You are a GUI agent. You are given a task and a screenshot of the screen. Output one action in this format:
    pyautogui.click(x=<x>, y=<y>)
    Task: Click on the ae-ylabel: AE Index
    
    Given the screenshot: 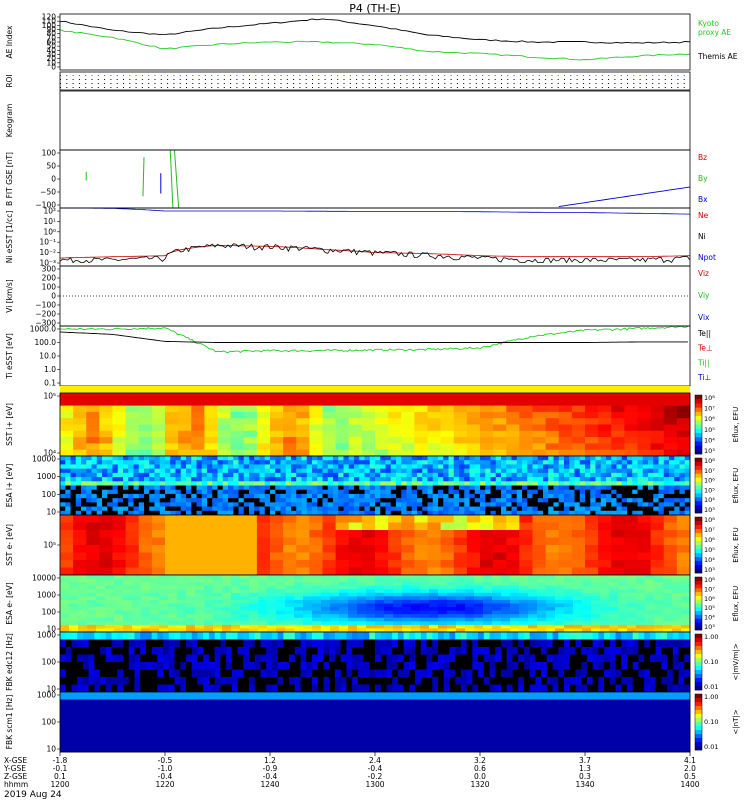 What is the action you would take?
    pyautogui.click(x=9, y=41)
    